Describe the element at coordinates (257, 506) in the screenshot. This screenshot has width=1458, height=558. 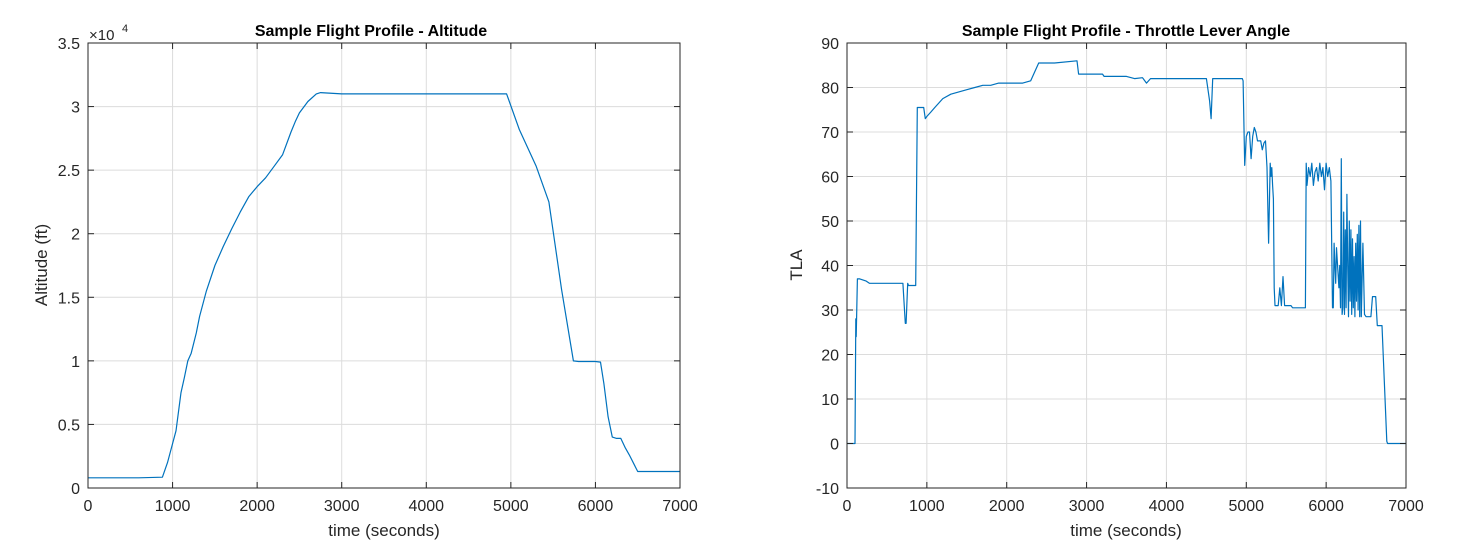
I see `altitude-x-tick-label: 2000` at that location.